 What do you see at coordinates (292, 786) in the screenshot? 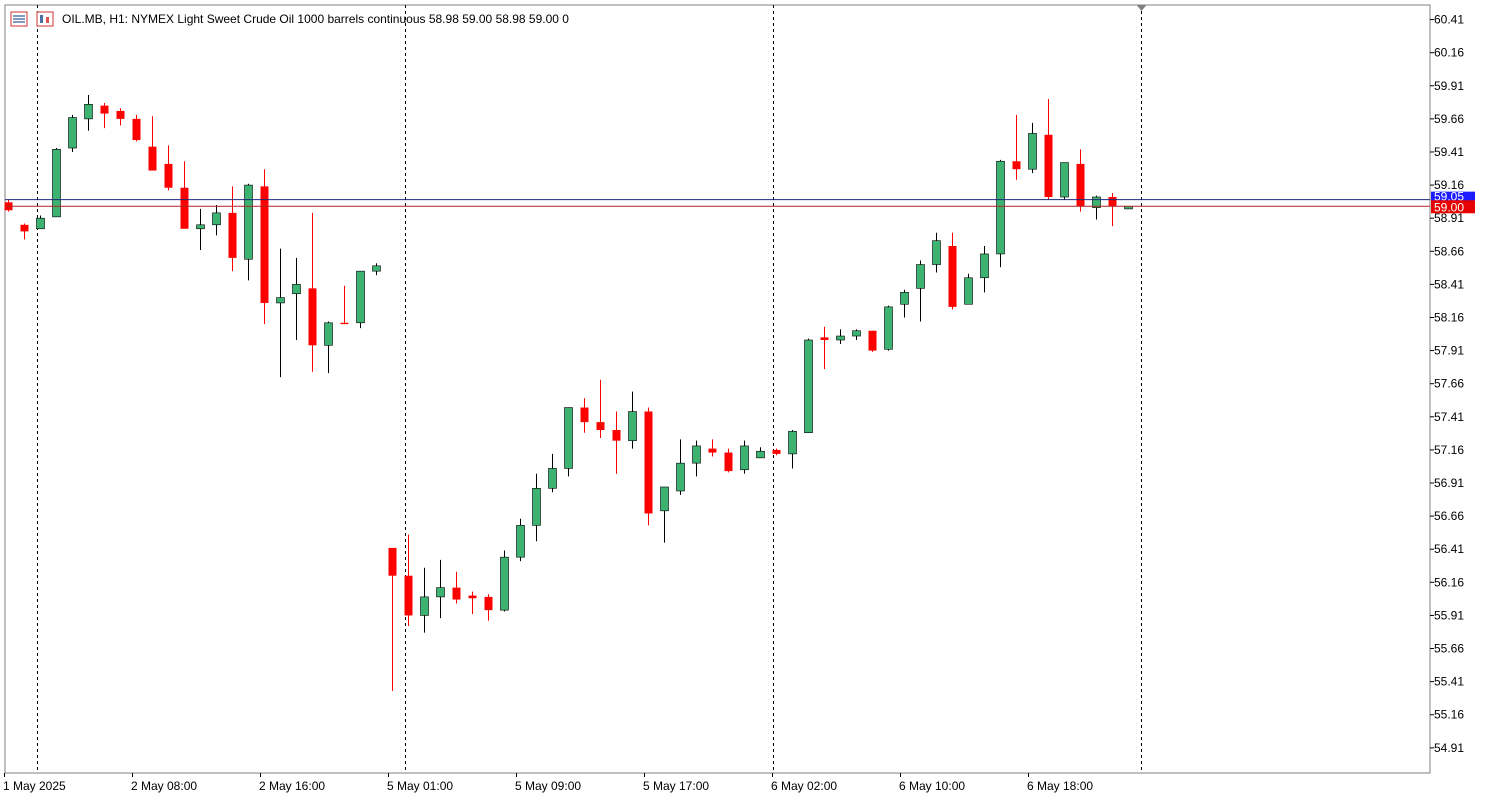
I see `time-tick-label: 2 May 16:00` at bounding box center [292, 786].